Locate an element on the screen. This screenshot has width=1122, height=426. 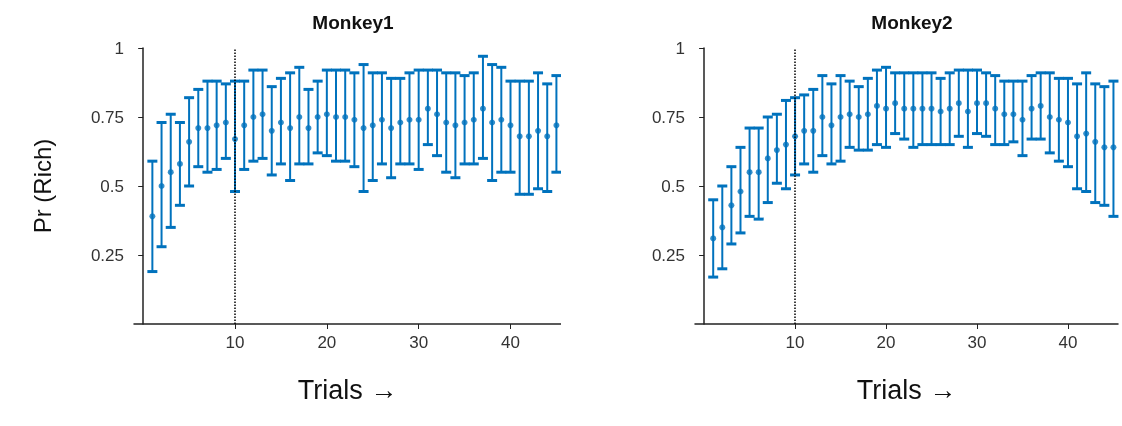
chart-title: Monkey2 is located at coordinates (912, 22).